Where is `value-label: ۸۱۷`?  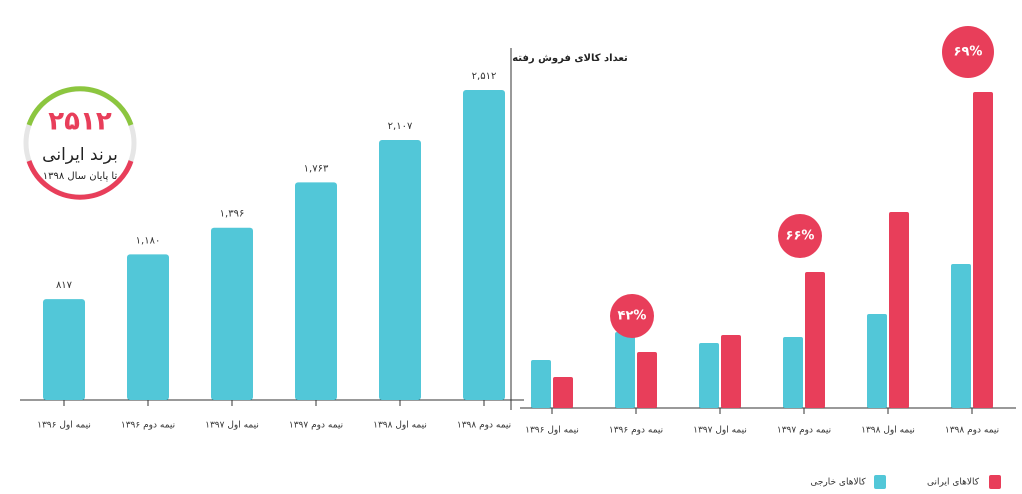
value-label: ۸۱۷ is located at coordinates (64, 285).